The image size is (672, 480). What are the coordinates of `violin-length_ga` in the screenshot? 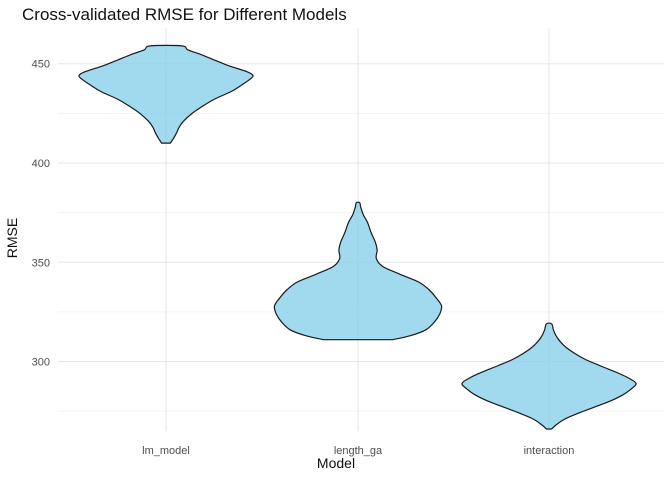 It's located at (358, 271).